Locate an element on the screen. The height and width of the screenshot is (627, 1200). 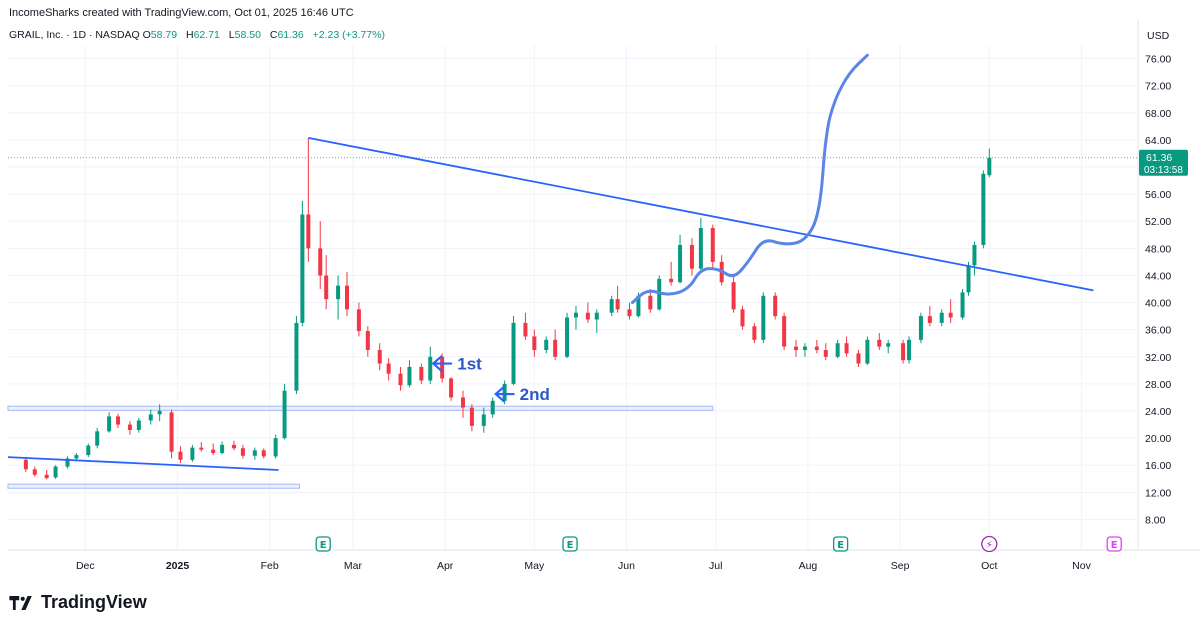
bar-countdown: 03:13:58 is located at coordinates (1163, 170).